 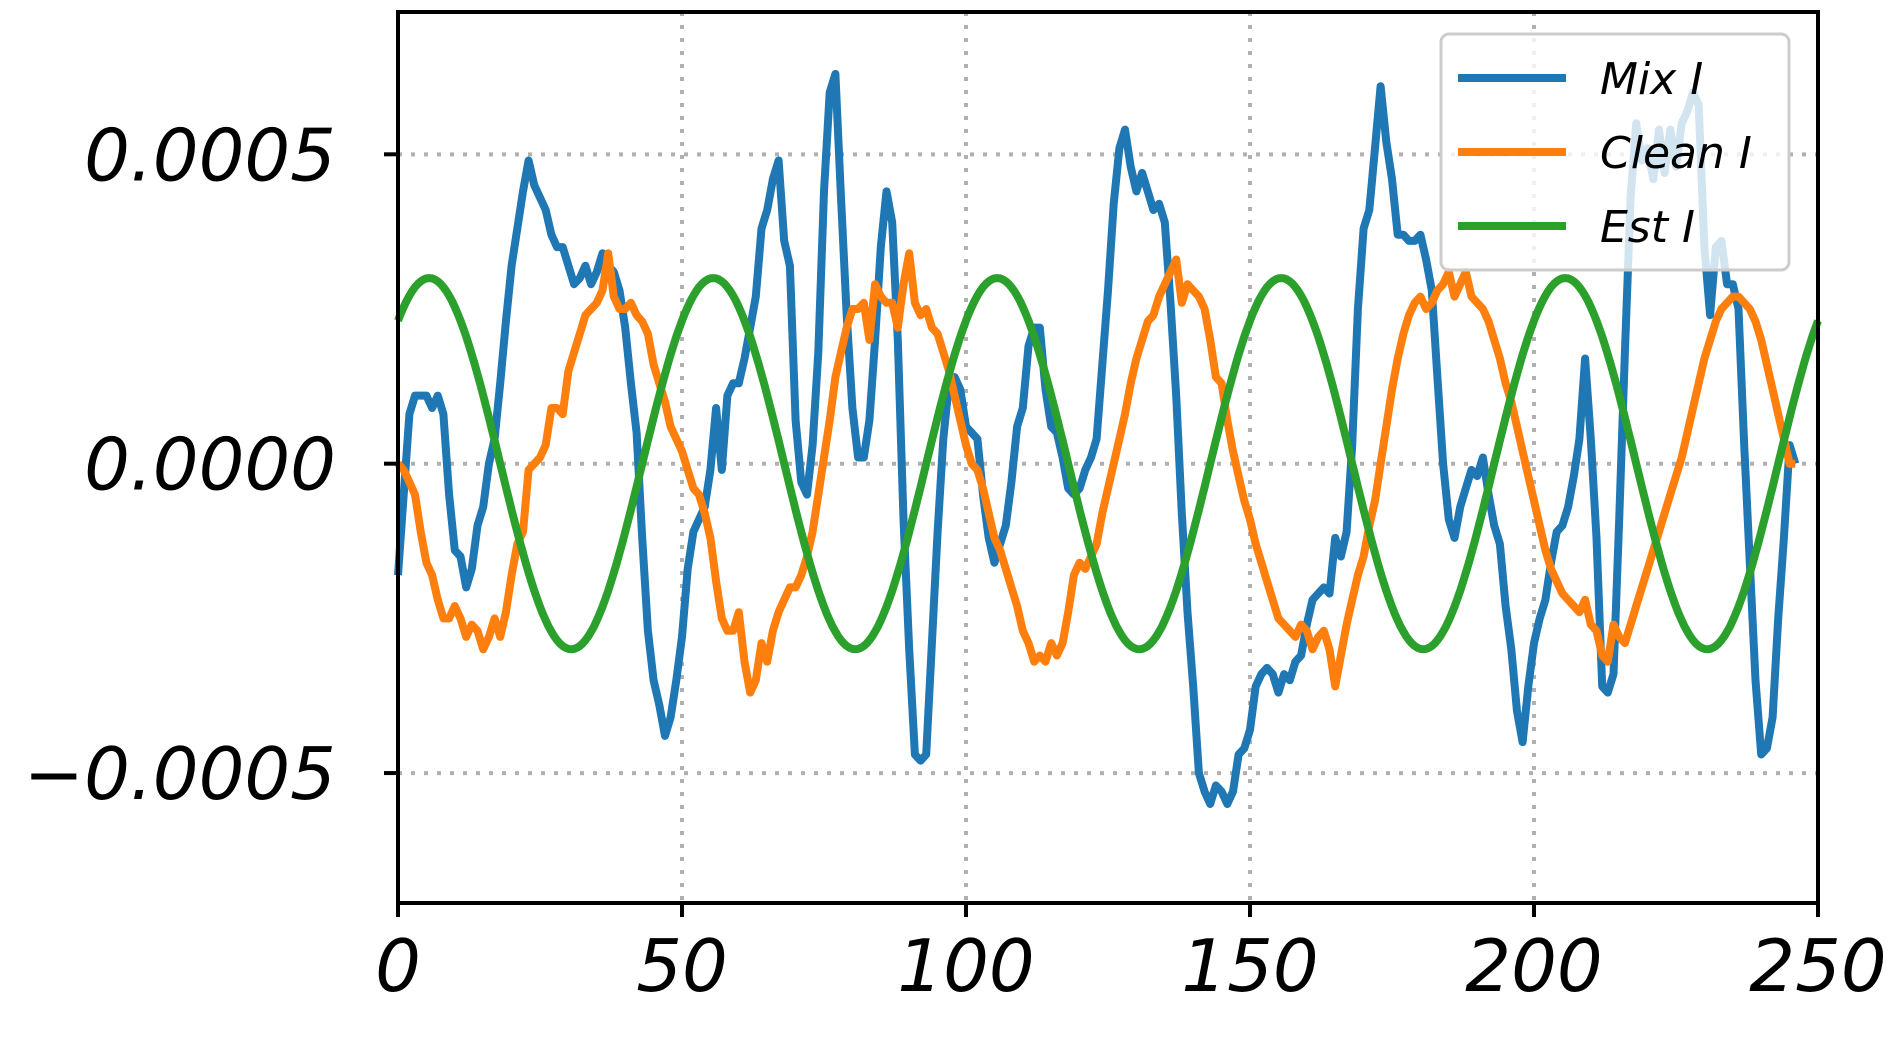 I want to click on legend-label-clean-i: Clean I, so click(x=1676, y=153).